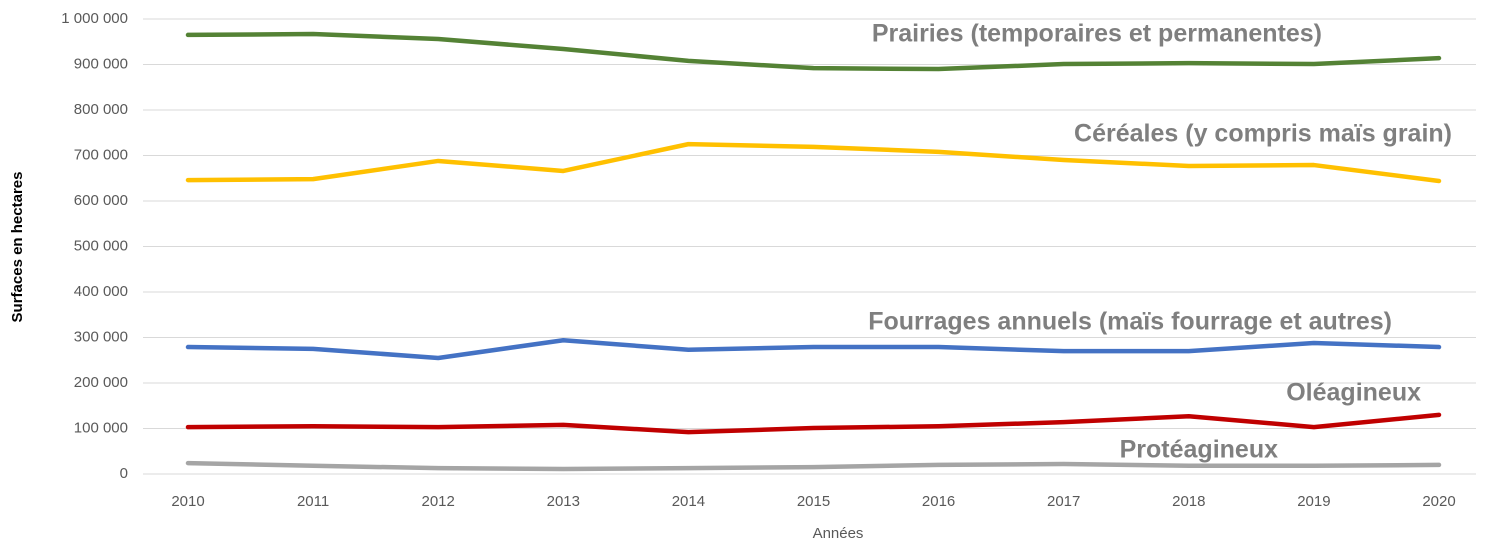  I want to click on x-tick-label: 2016, so click(938, 501).